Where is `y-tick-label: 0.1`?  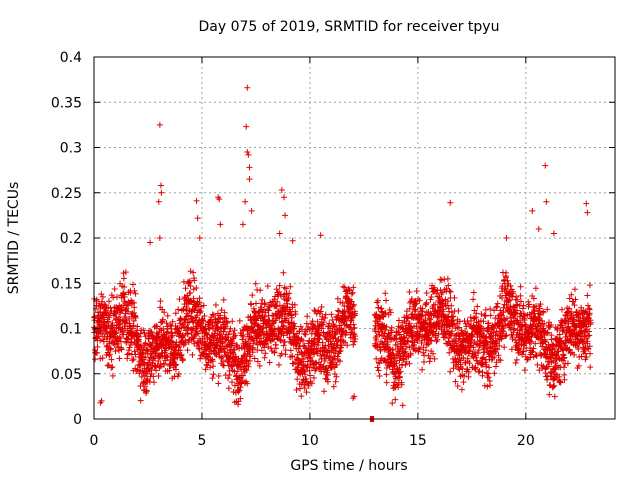
y-tick-label: 0.1 is located at coordinates (71, 330).